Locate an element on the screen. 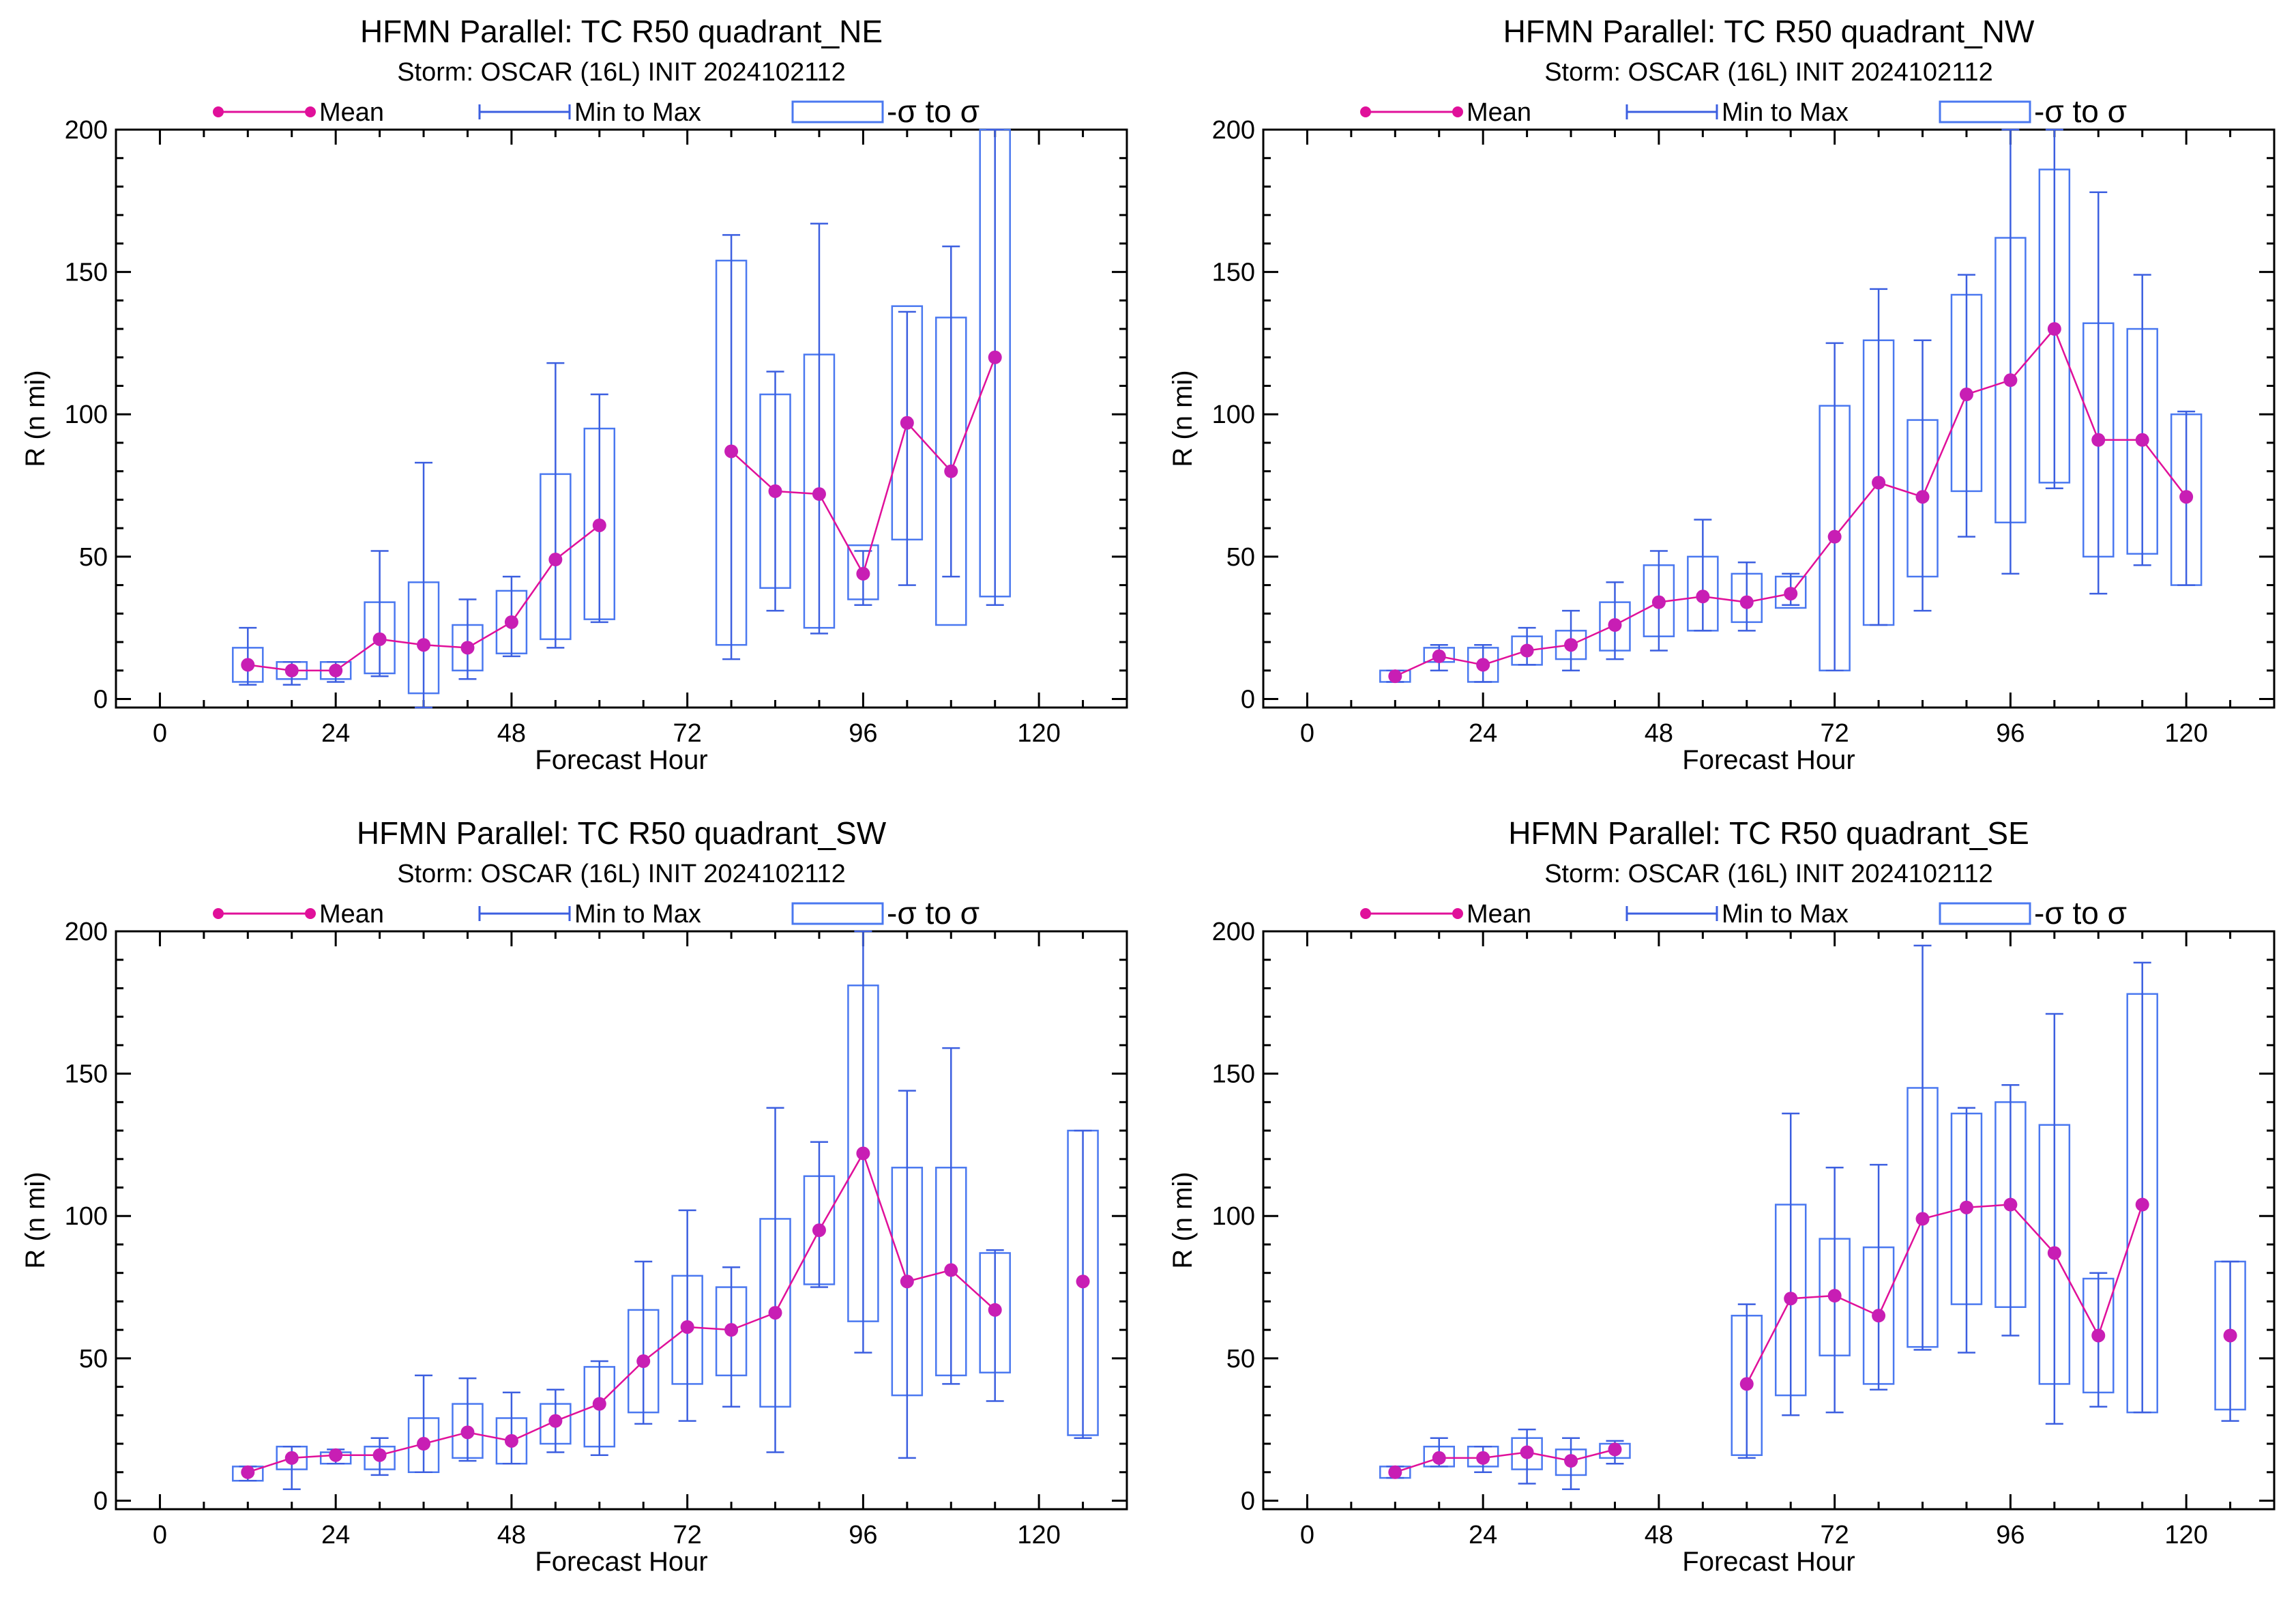 This screenshot has height=1602, width=2296. chart-title: HFMN Parallel: TC R50 quadrant_NW is located at coordinates (1769, 31).